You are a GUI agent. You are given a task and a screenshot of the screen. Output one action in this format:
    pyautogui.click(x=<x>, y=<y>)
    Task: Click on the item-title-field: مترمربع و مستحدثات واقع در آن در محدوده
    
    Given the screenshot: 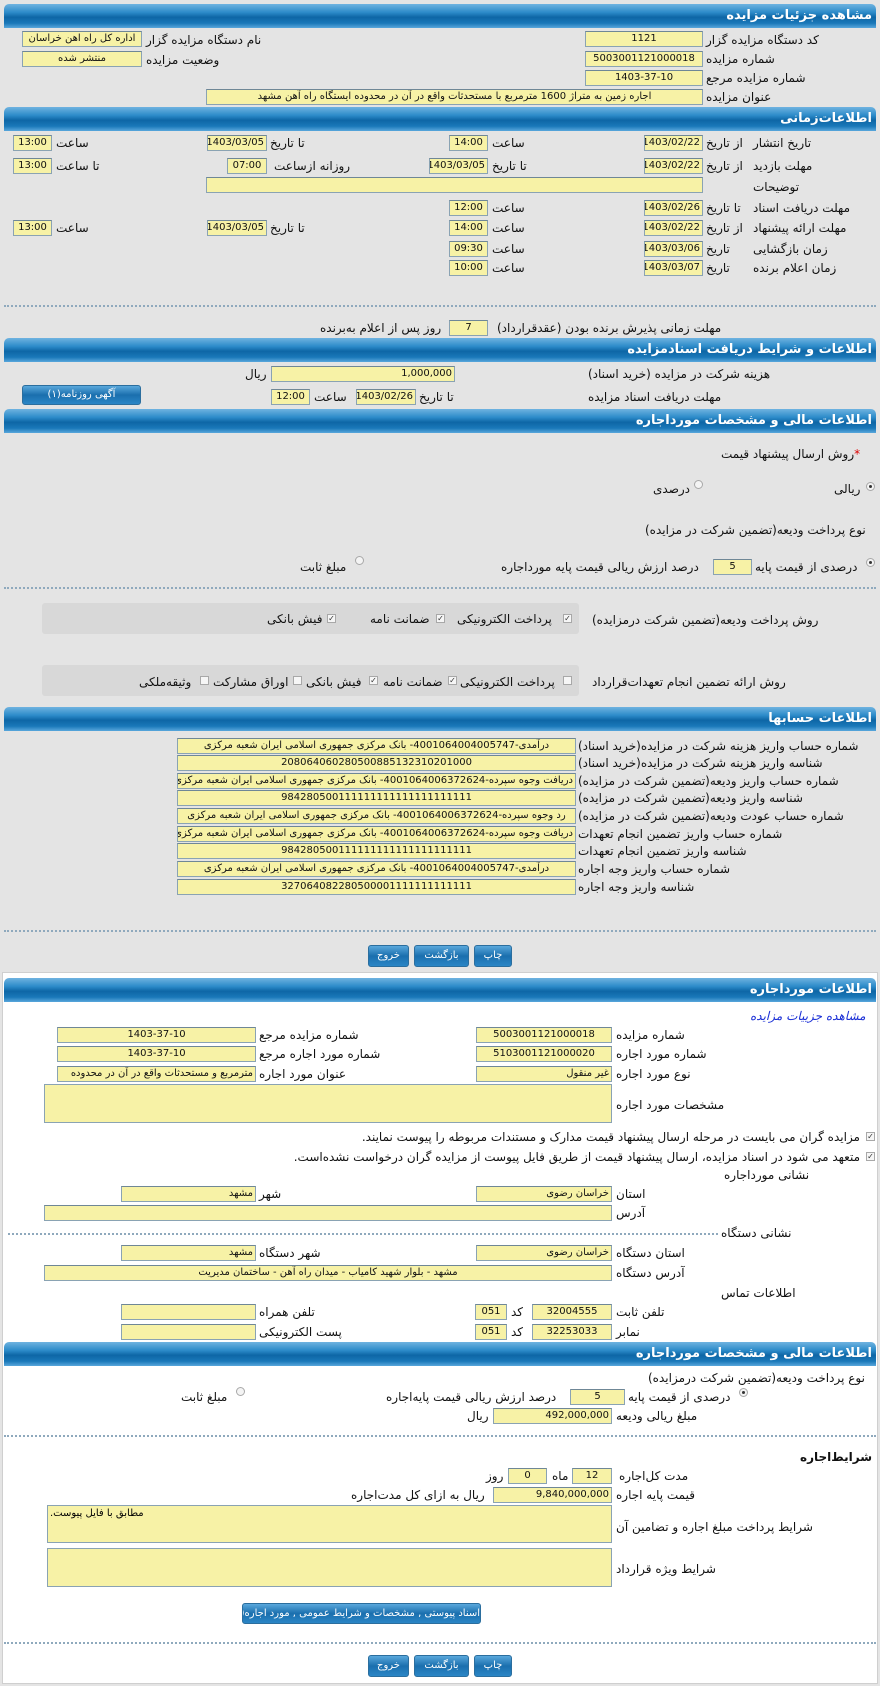 What is the action you would take?
    pyautogui.click(x=156, y=1074)
    